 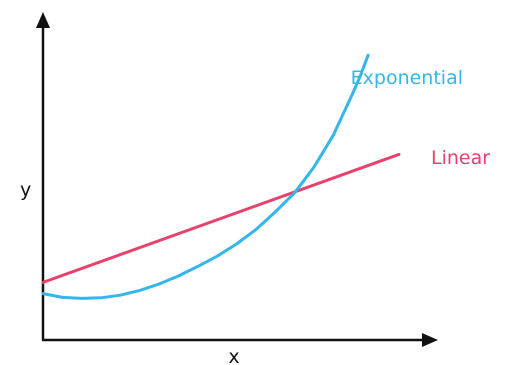 What do you see at coordinates (421, 118) in the screenshot?
I see `series-labels: Exponential Linear` at bounding box center [421, 118].